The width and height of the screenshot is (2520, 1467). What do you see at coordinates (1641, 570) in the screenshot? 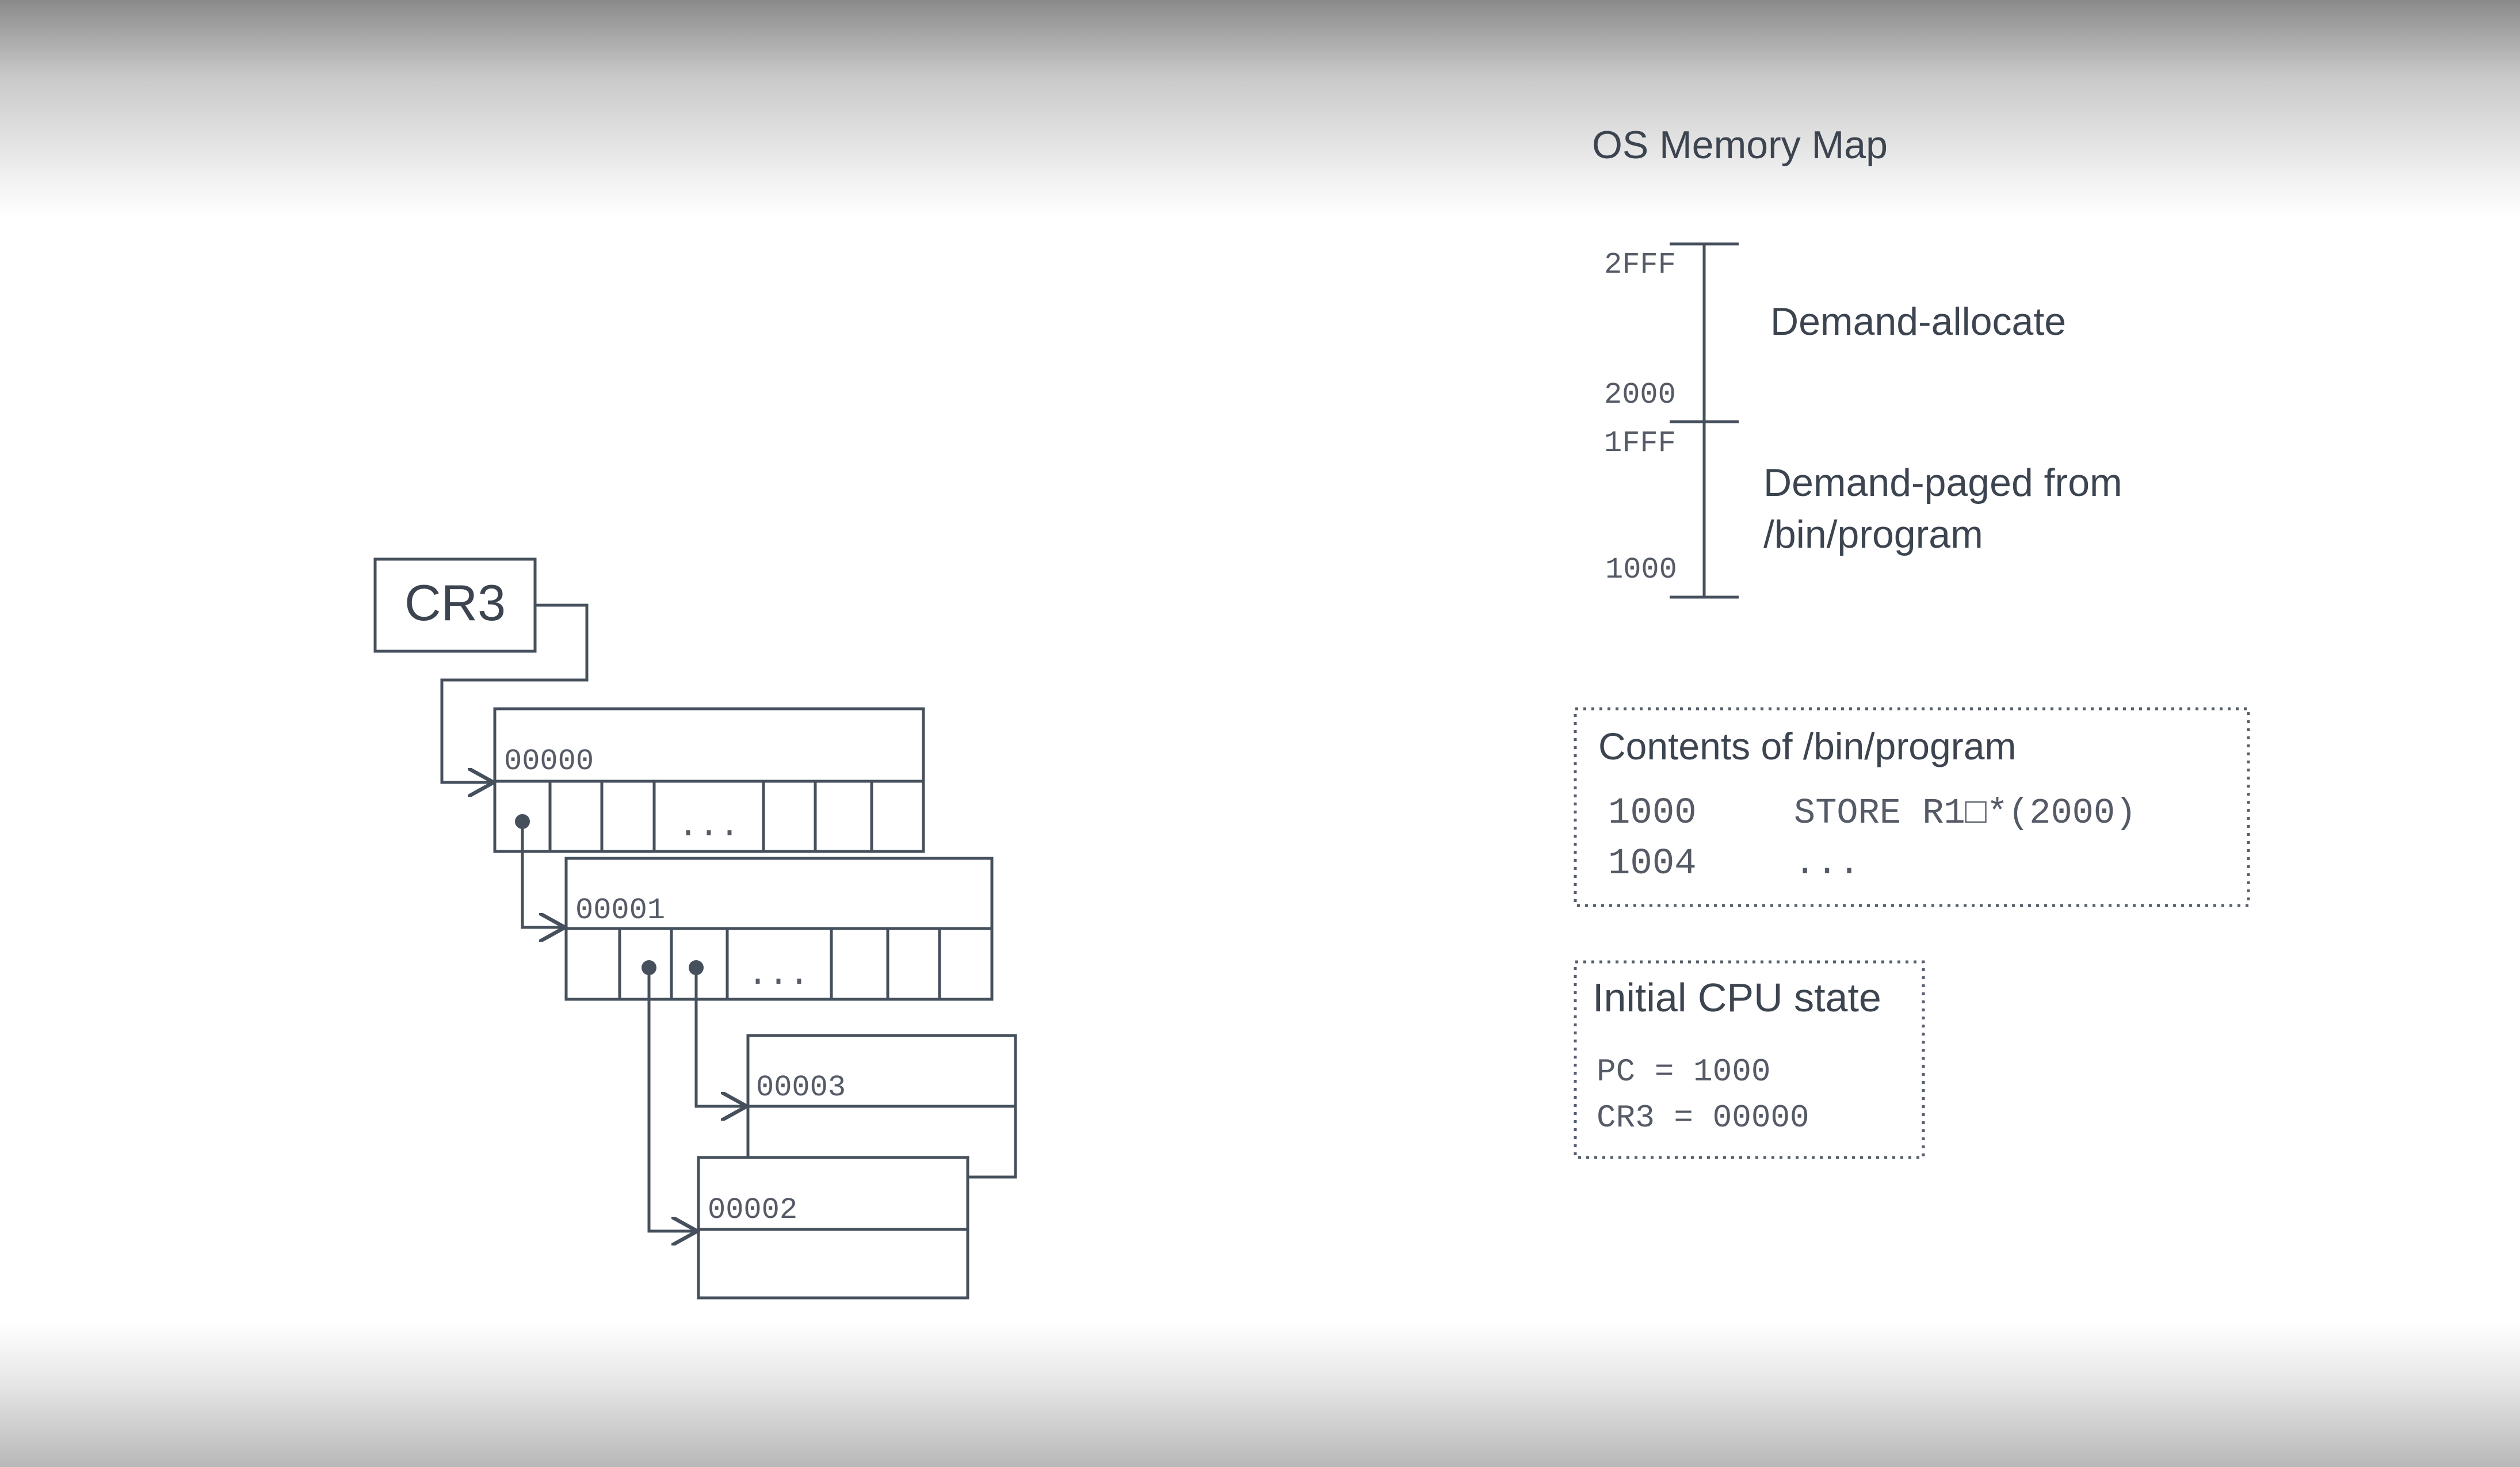
I see `addr-1000: 1000` at bounding box center [1641, 570].